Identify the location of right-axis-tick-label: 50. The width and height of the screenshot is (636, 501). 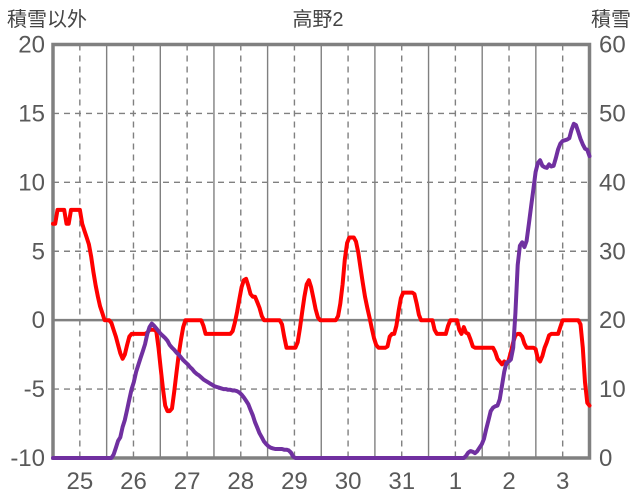
(612, 113).